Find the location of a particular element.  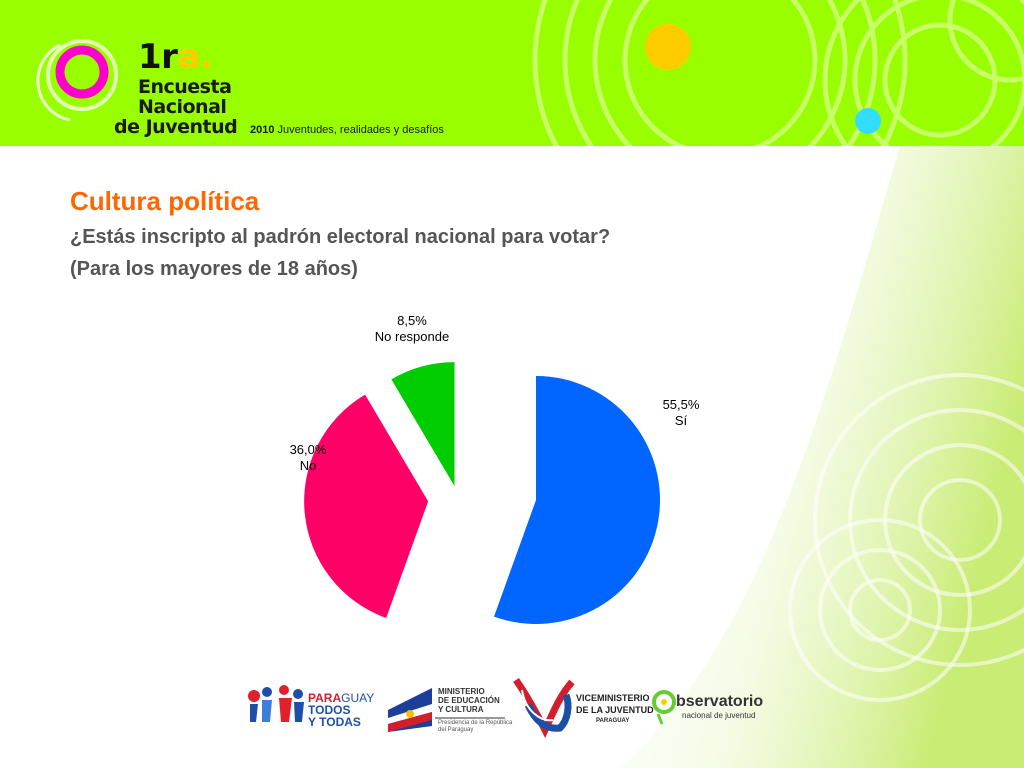

slide-title: Cultura política is located at coordinates (165, 201).